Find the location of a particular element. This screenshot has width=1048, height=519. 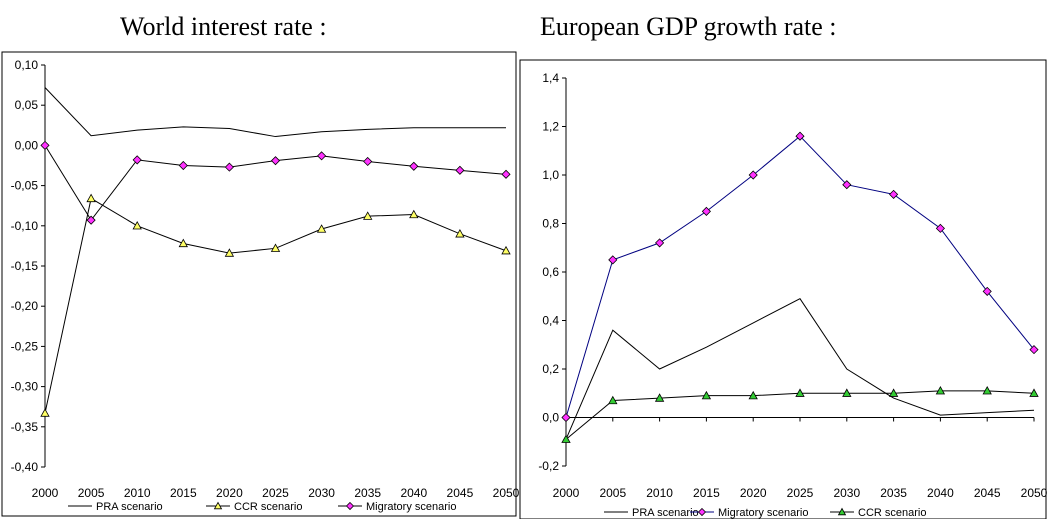

chart-0-legend-label-migratory-scenario: Migratory scenario is located at coordinates (411, 507).